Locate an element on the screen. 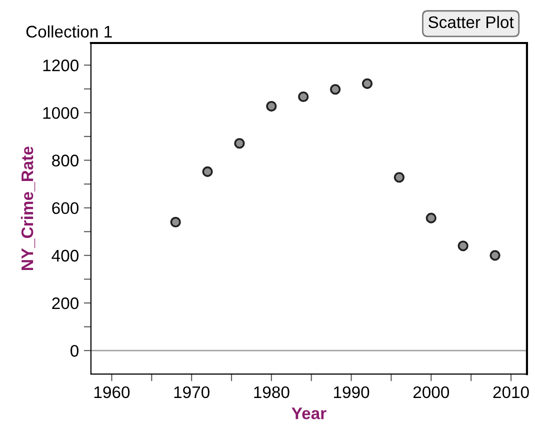 Image resolution: width=535 pixels, height=430 pixels. y-tick-label: 400 is located at coordinates (65, 256).